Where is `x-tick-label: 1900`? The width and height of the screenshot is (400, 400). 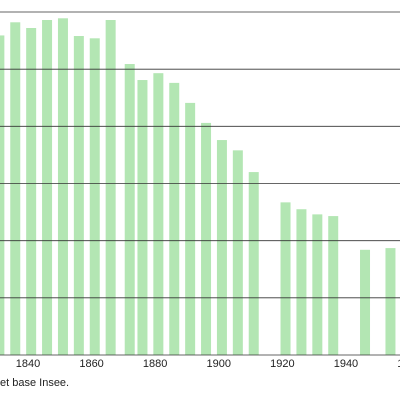 x-tick-label: 1900 is located at coordinates (219, 364).